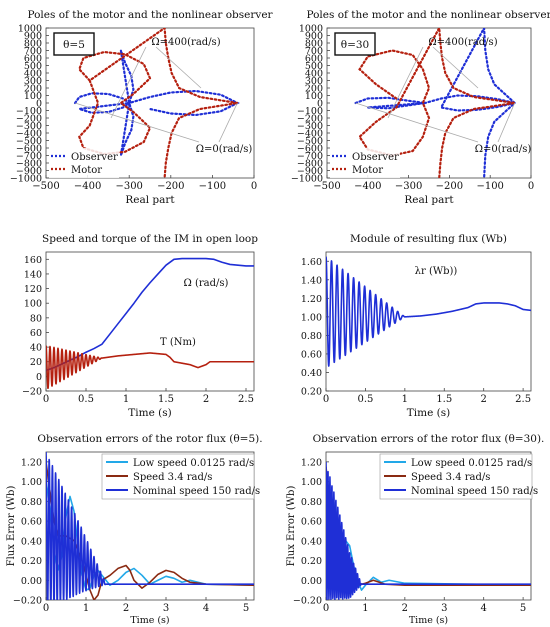  I want to click on y-tick-label: 0.20, so click(311, 392).